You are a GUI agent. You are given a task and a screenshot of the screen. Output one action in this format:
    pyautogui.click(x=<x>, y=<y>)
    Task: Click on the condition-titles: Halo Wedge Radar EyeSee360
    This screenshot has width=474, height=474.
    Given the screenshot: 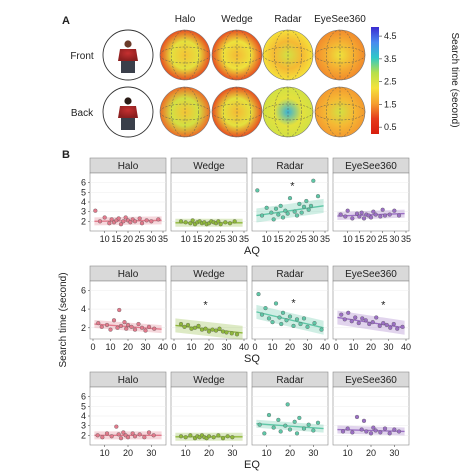 What is the action you would take?
    pyautogui.click(x=271, y=19)
    